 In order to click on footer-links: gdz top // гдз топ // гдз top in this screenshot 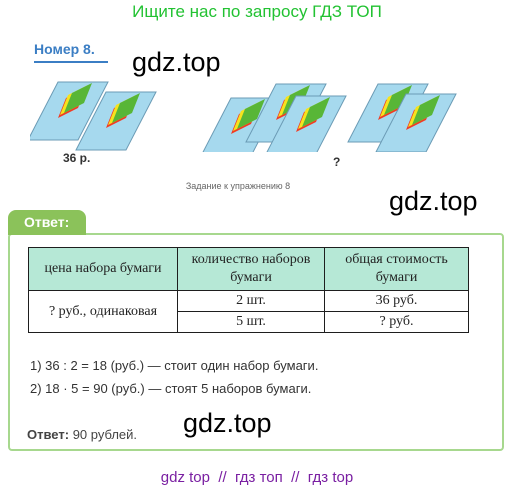, I will do `click(257, 477)`.